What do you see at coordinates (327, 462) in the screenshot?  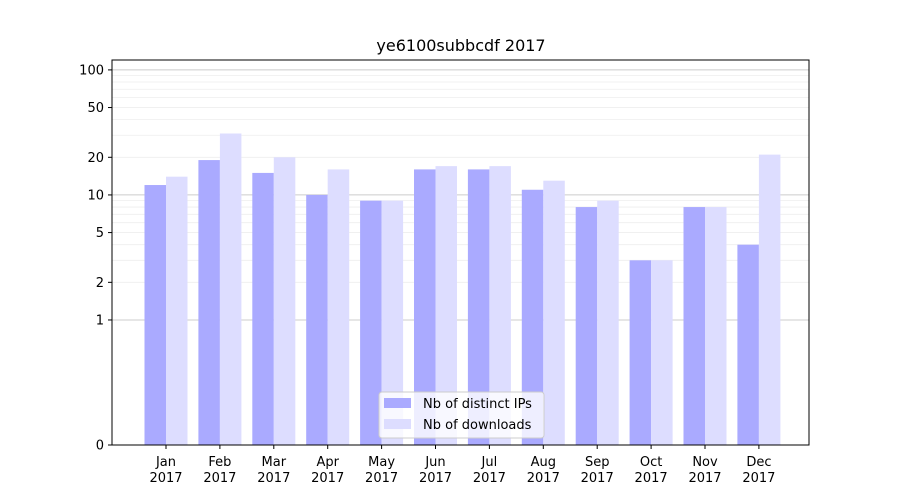 I see `x-tick-label-month: Apr` at bounding box center [327, 462].